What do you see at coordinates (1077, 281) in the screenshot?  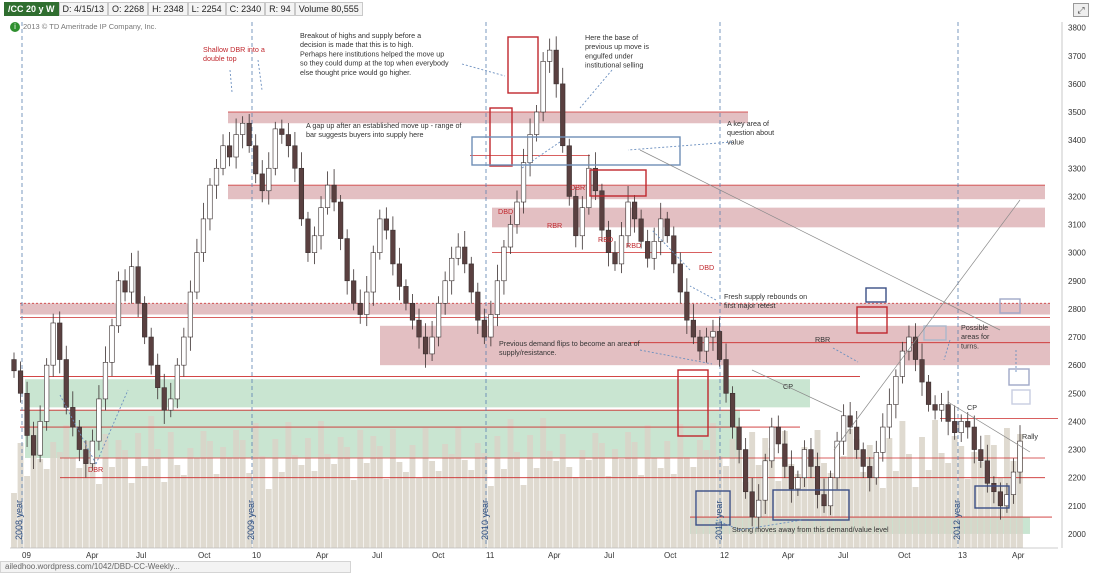 I see `y-tick-label: 2900` at bounding box center [1077, 281].